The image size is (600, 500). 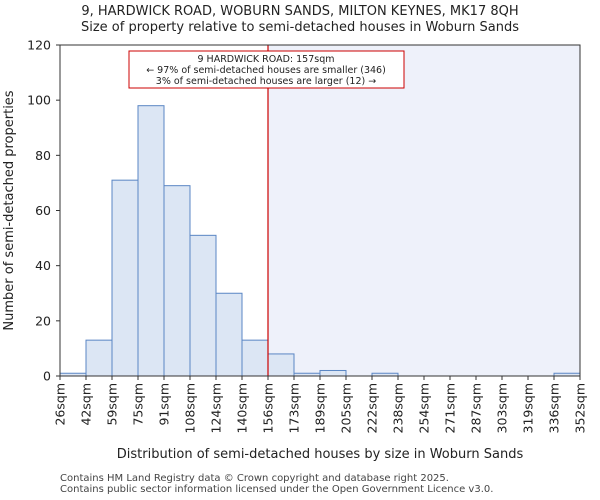 I want to click on x-tick-label: 59sqm, so click(x=112, y=404).